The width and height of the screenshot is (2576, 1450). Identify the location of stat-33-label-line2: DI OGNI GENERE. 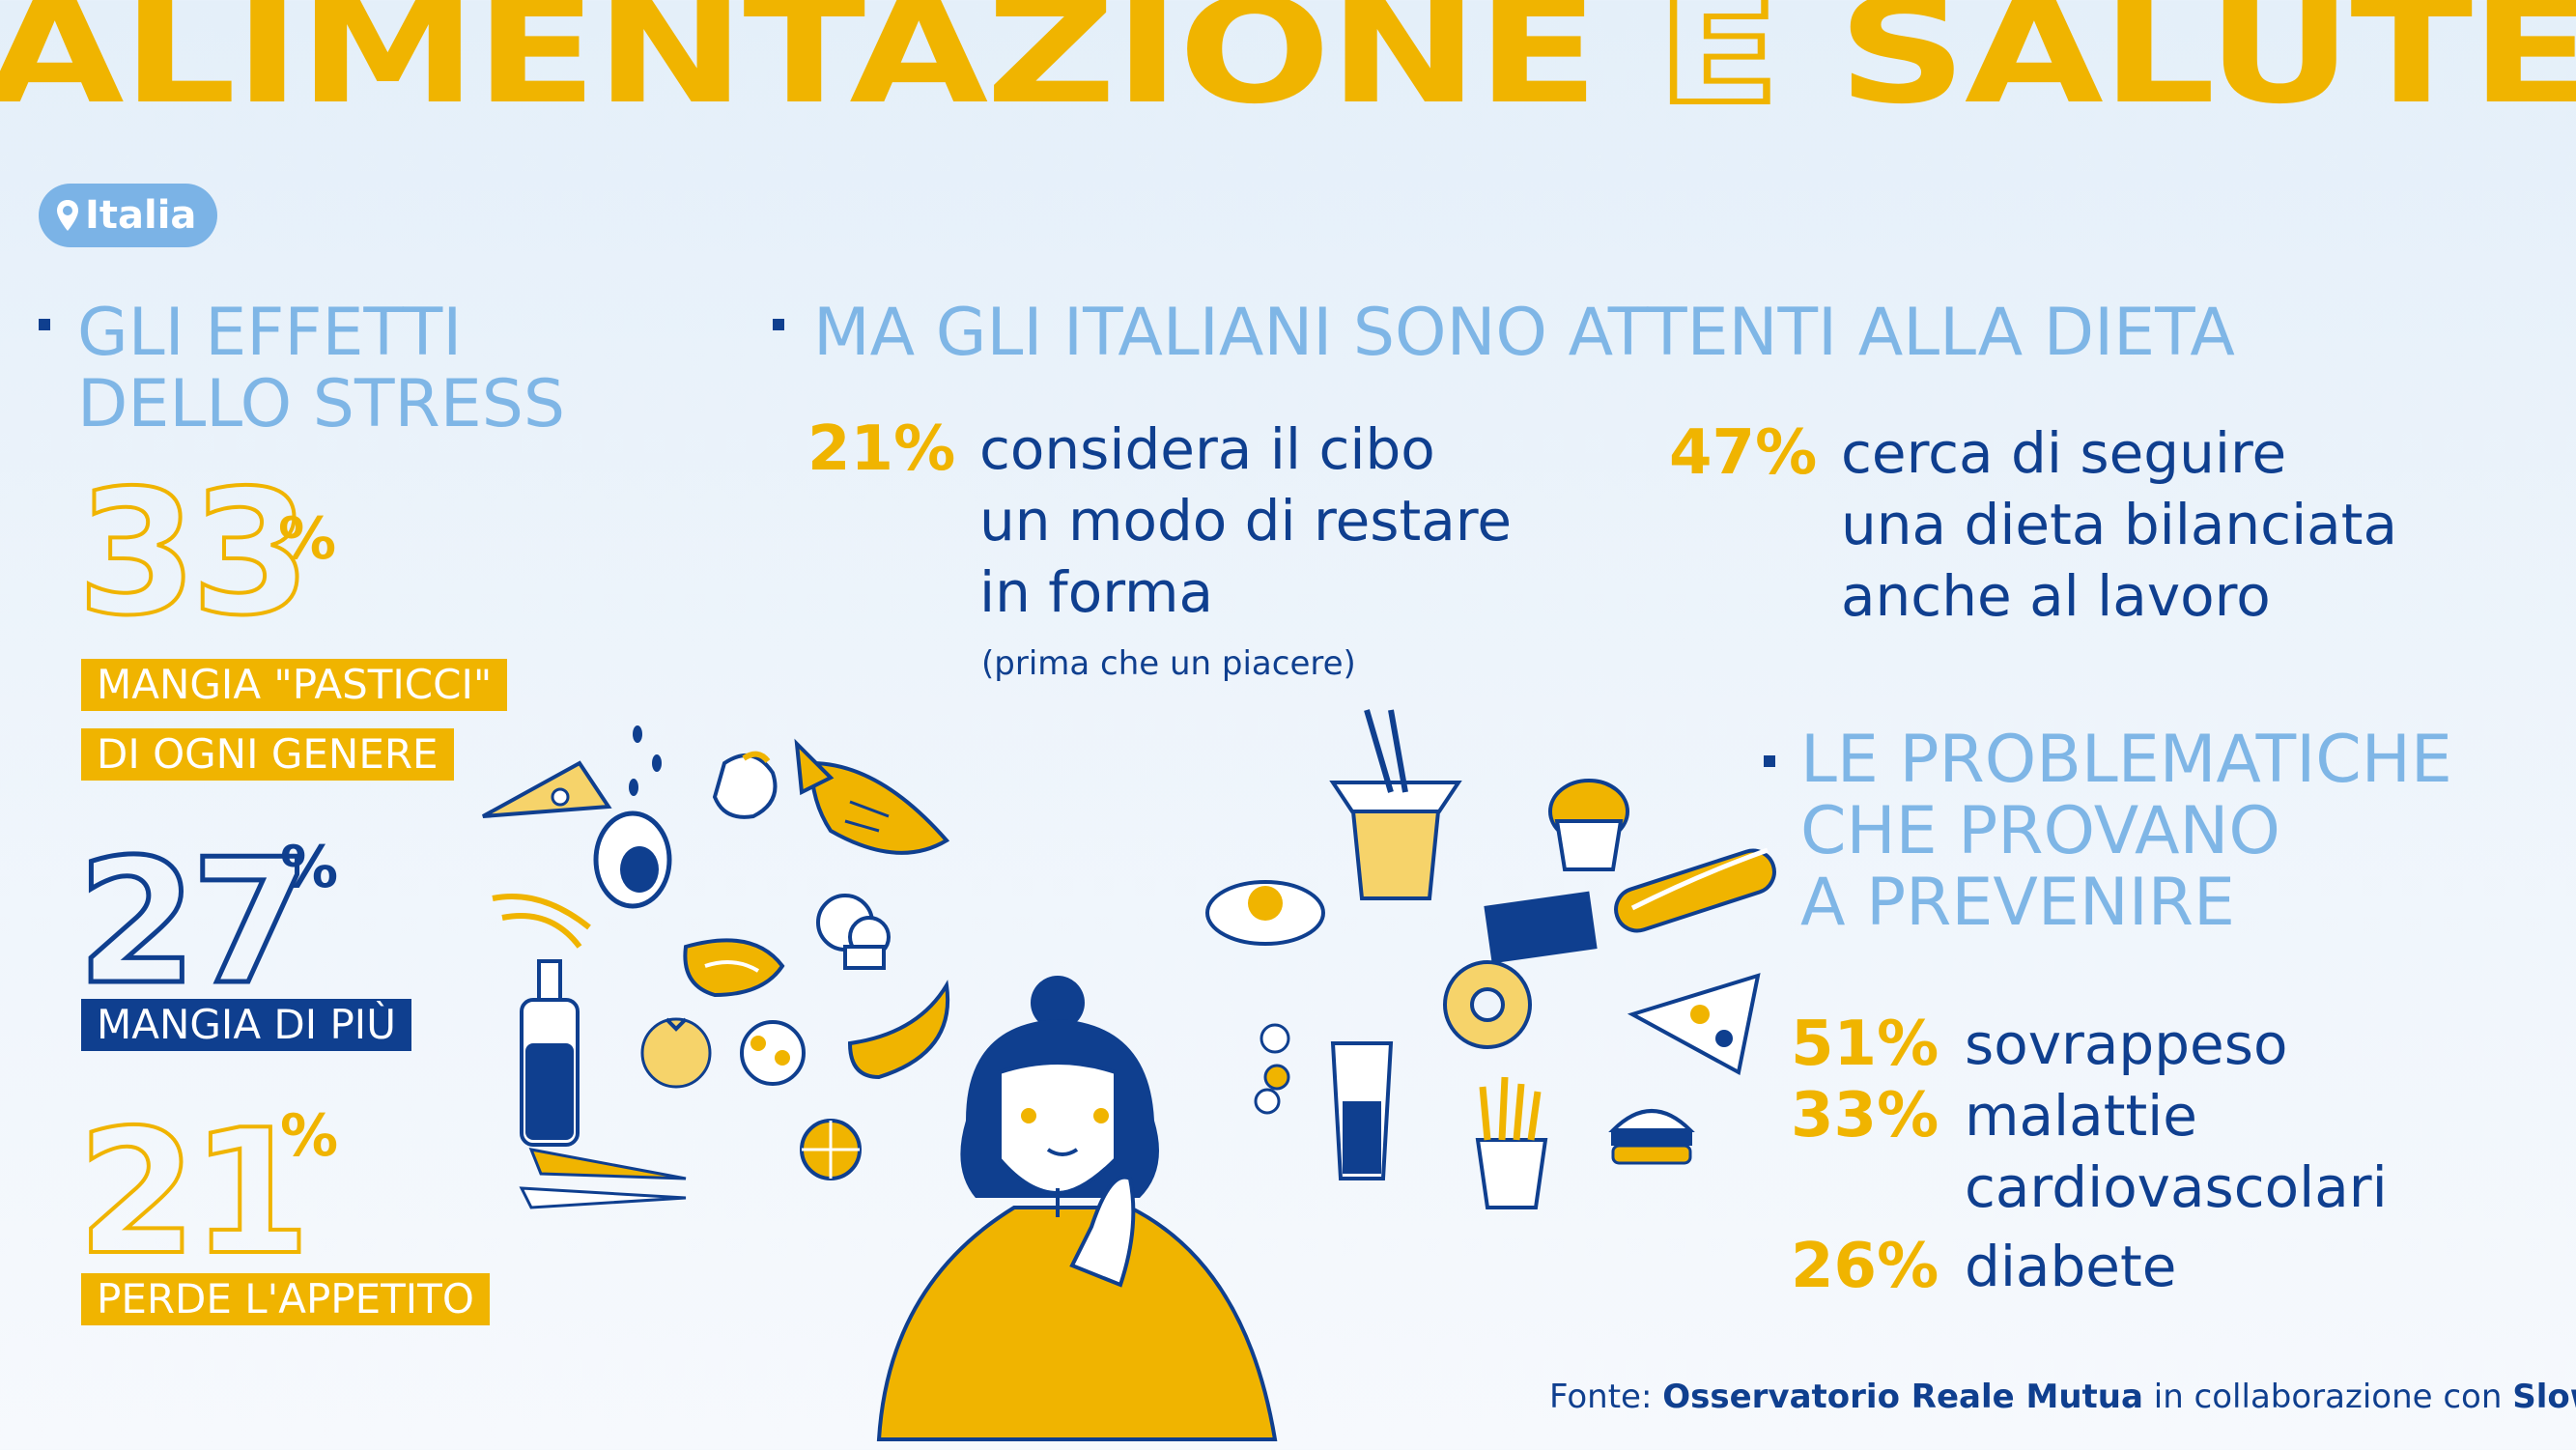
(267, 755).